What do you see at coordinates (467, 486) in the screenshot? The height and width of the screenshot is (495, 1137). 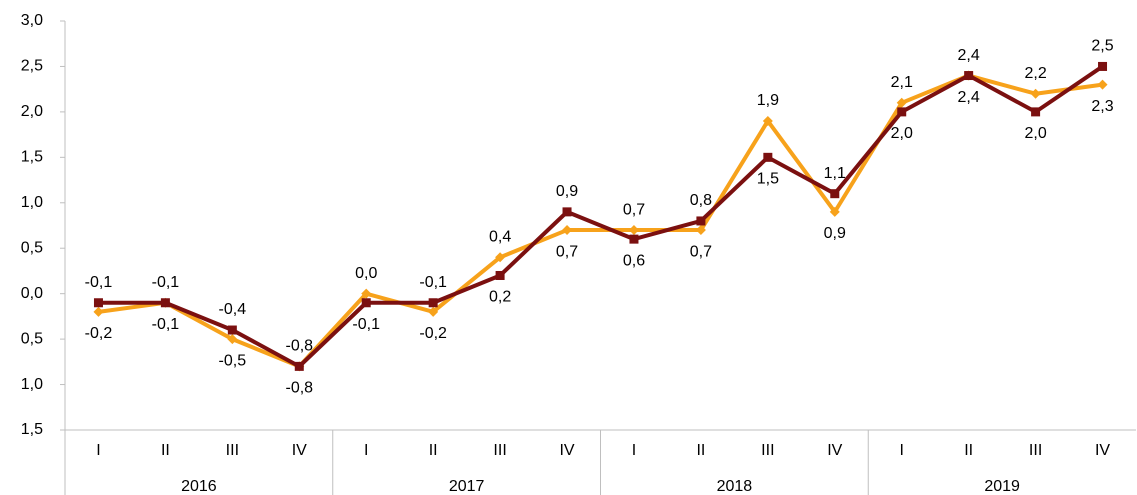 I see `year-label: 2017` at bounding box center [467, 486].